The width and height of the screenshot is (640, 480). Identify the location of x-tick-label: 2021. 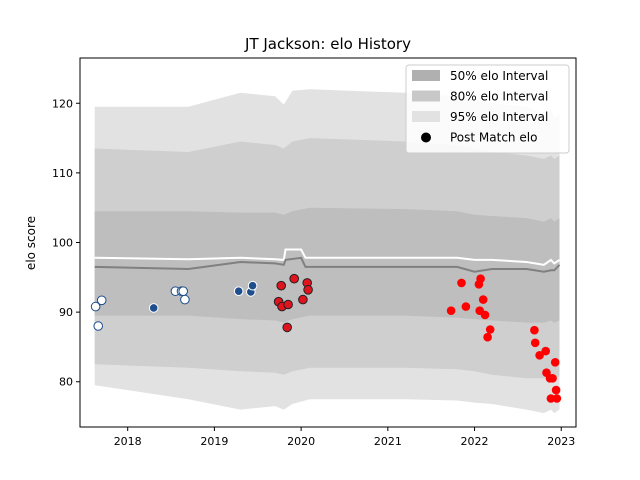
(388, 441).